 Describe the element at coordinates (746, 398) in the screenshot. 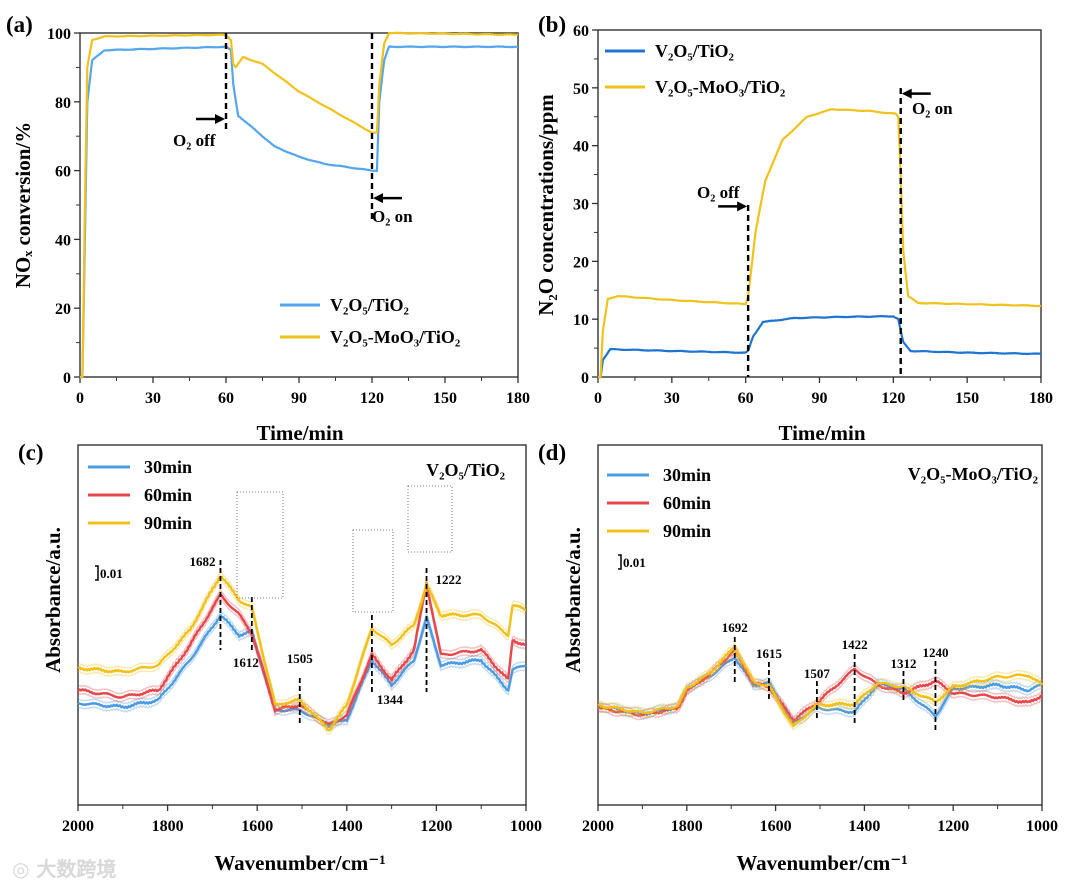

I see `x-tick-label: 60` at that location.